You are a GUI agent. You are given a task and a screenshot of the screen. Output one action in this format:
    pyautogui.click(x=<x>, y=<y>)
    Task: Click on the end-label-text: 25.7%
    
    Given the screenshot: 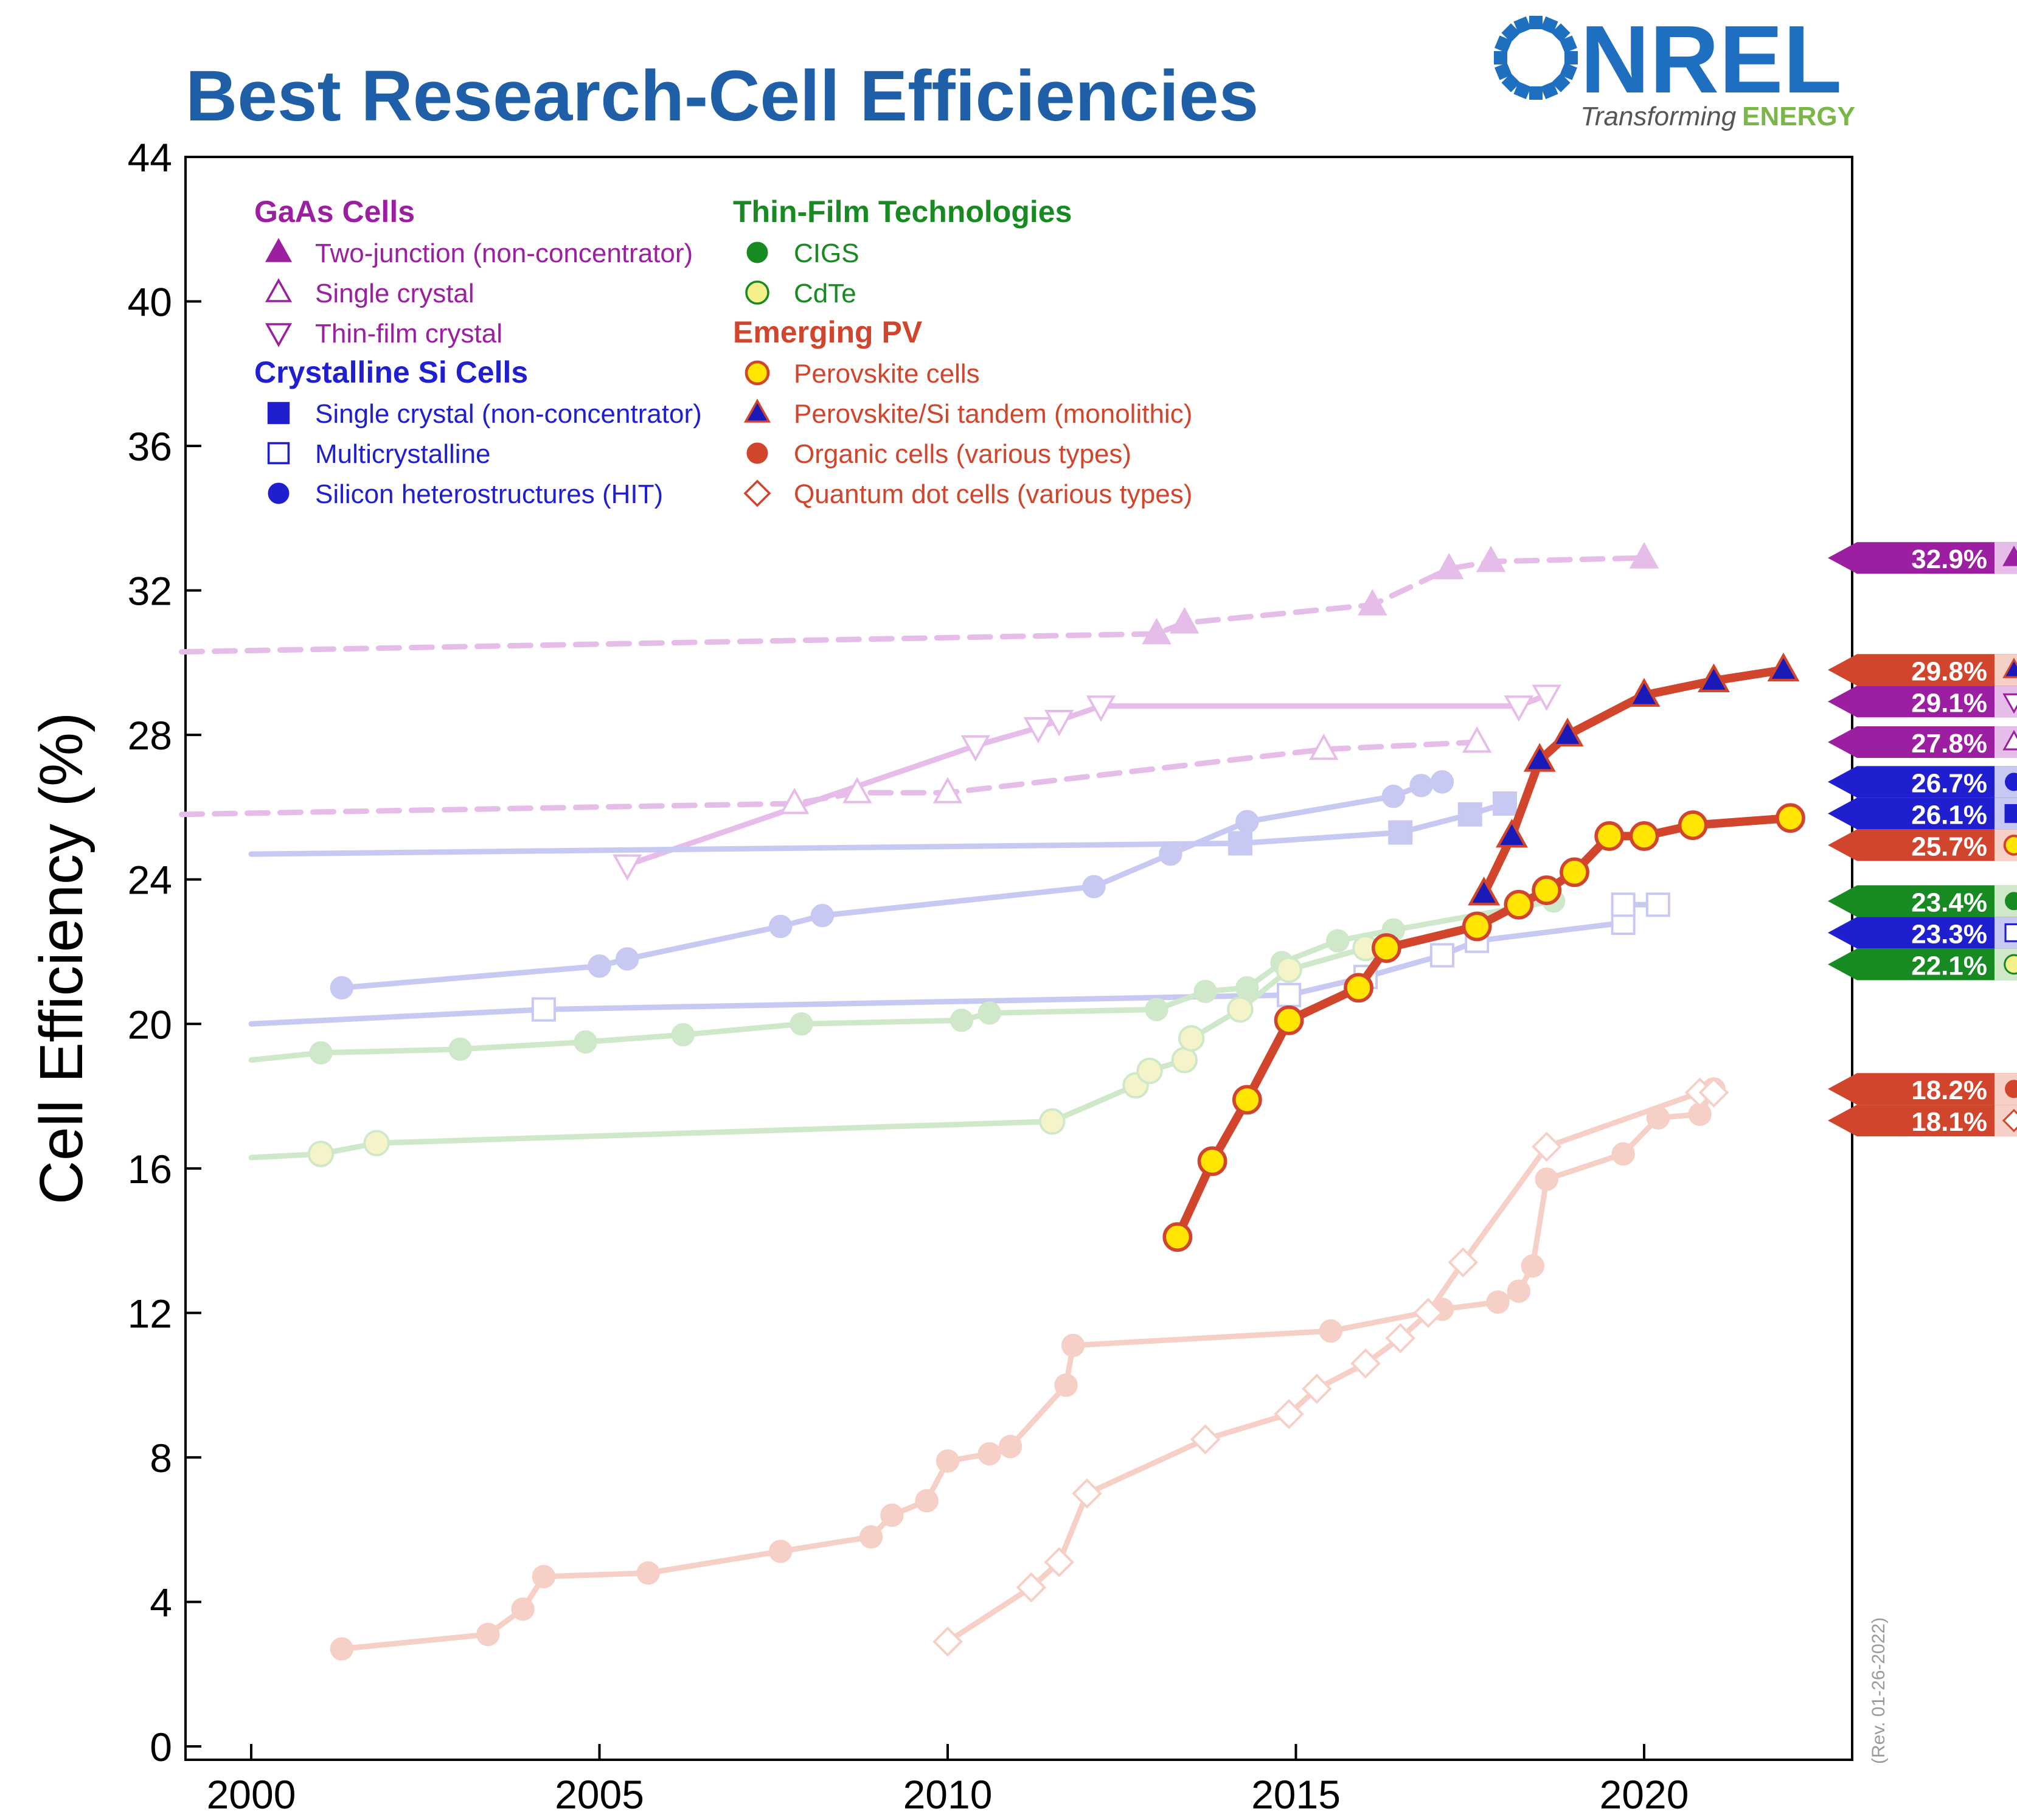 What is the action you would take?
    pyautogui.click(x=1949, y=846)
    